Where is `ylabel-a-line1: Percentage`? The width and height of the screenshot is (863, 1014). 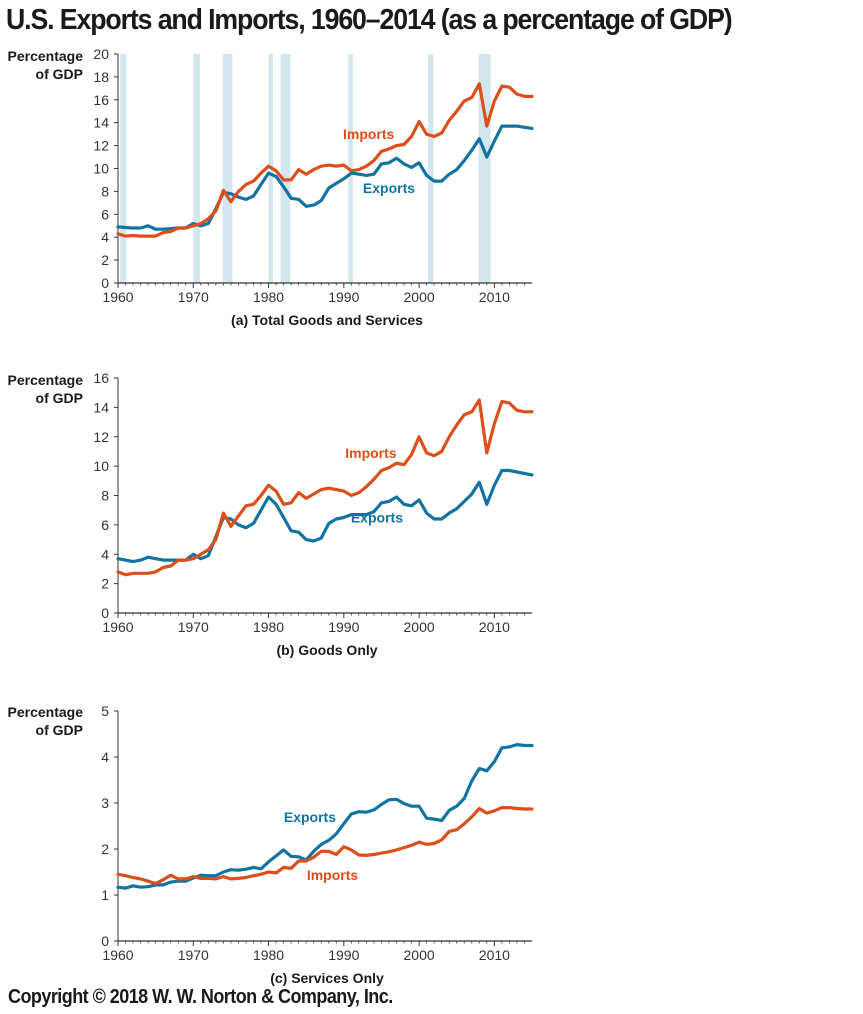
ylabel-a-line1: Percentage is located at coordinates (45, 56).